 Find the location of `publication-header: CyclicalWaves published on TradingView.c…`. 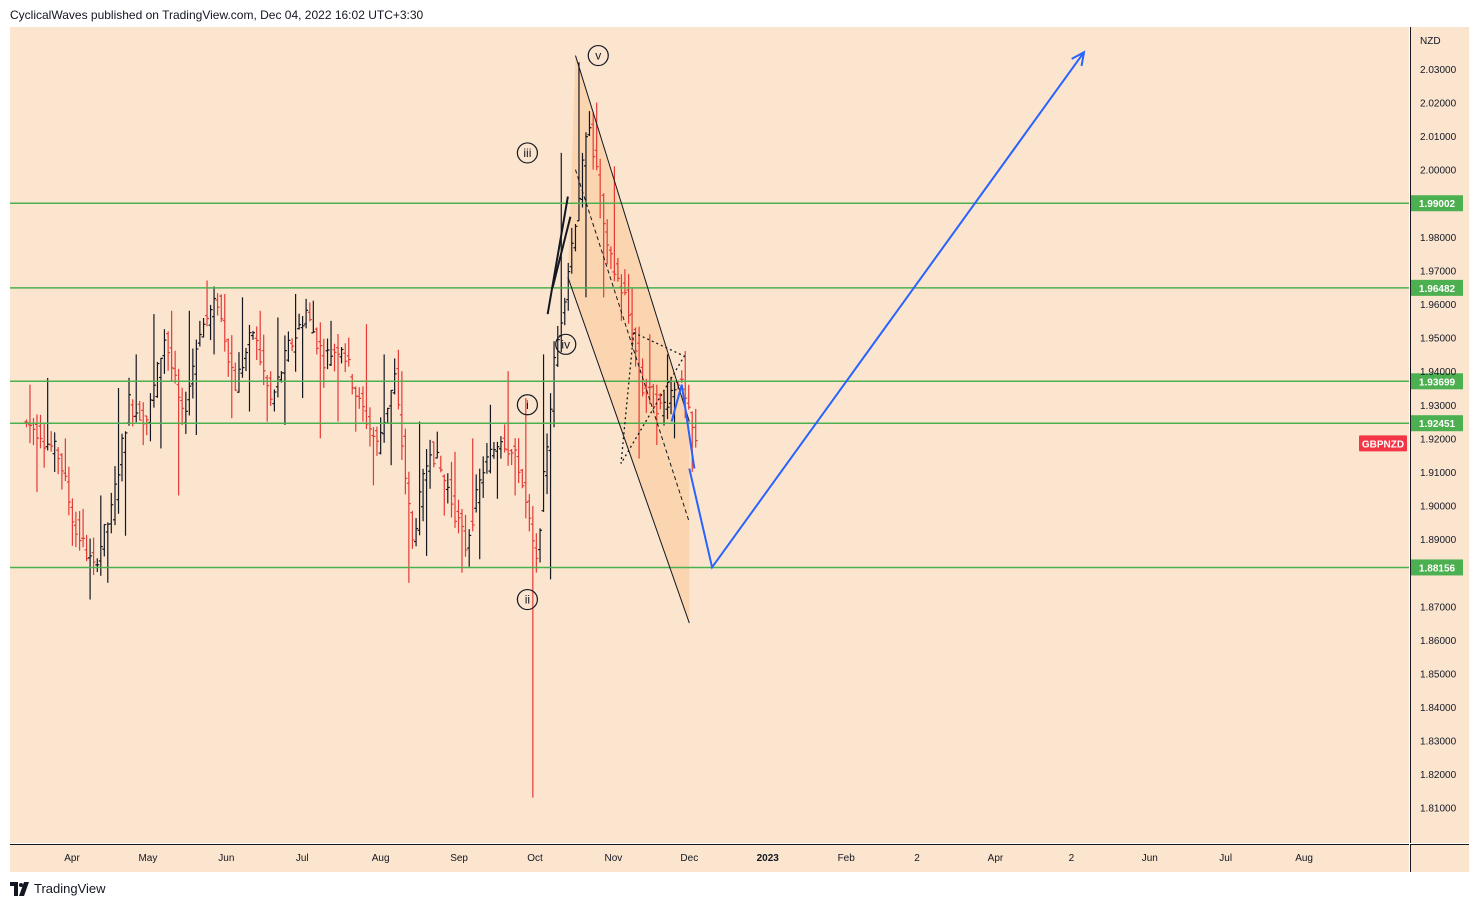

publication-header: CyclicalWaves published on TradingView.c… is located at coordinates (217, 15).